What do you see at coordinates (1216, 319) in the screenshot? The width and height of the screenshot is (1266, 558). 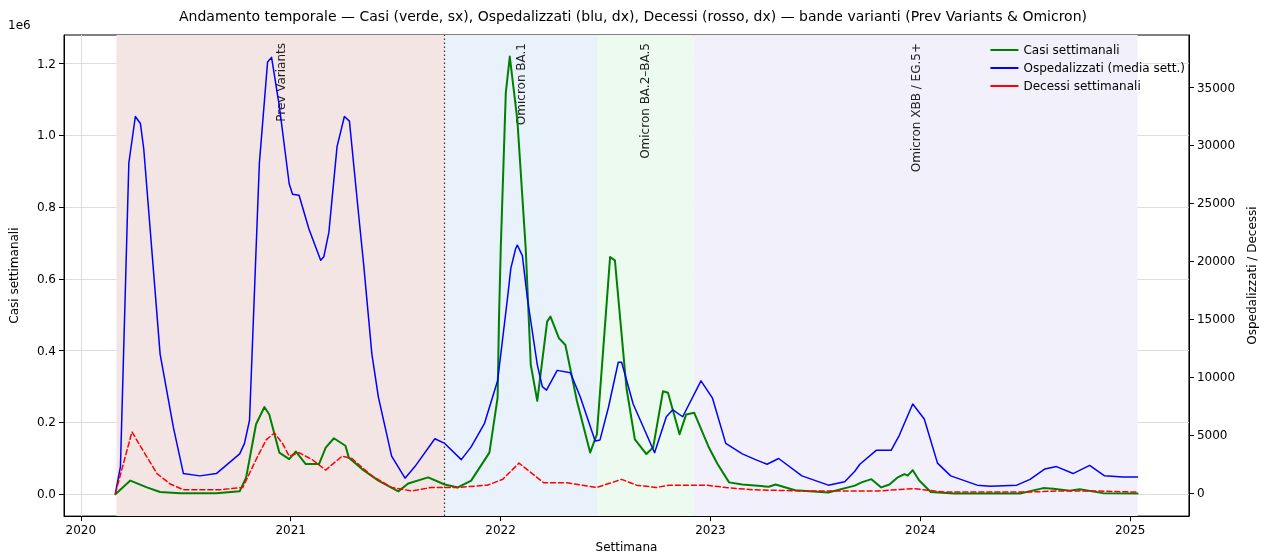 I see `y2-tick-label: 15000` at bounding box center [1216, 319].